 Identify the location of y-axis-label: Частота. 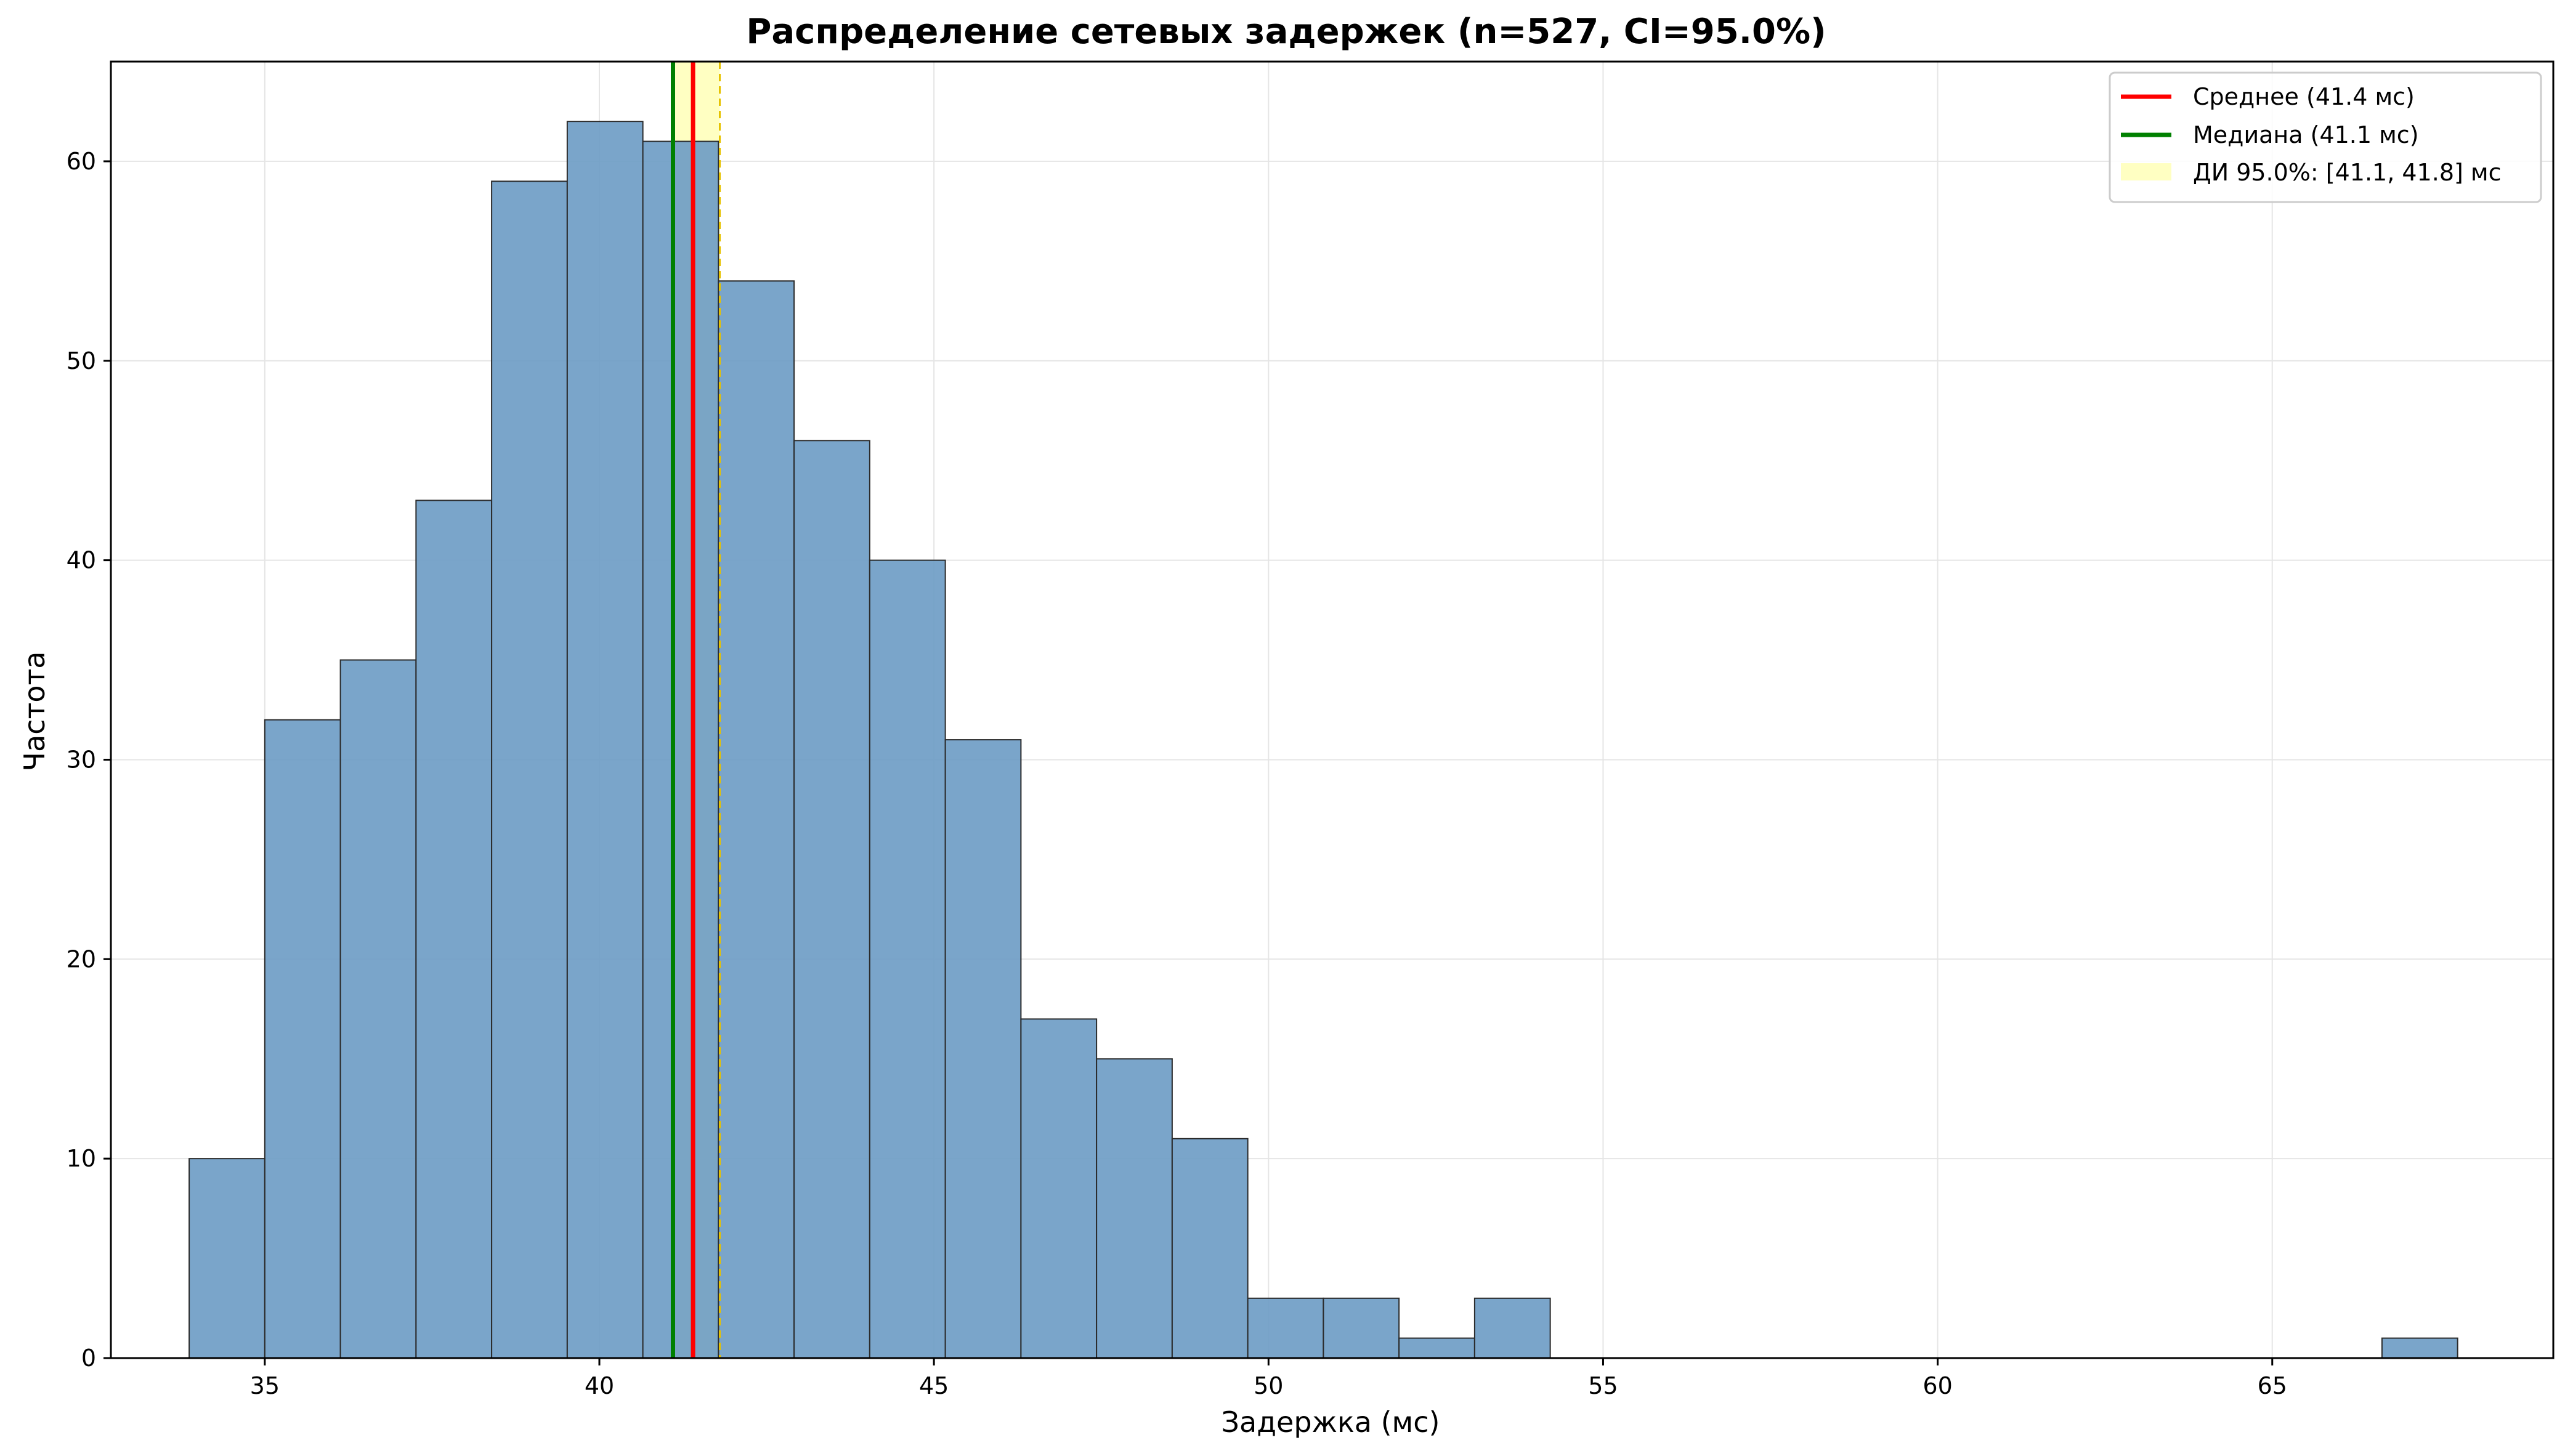
(34, 712).